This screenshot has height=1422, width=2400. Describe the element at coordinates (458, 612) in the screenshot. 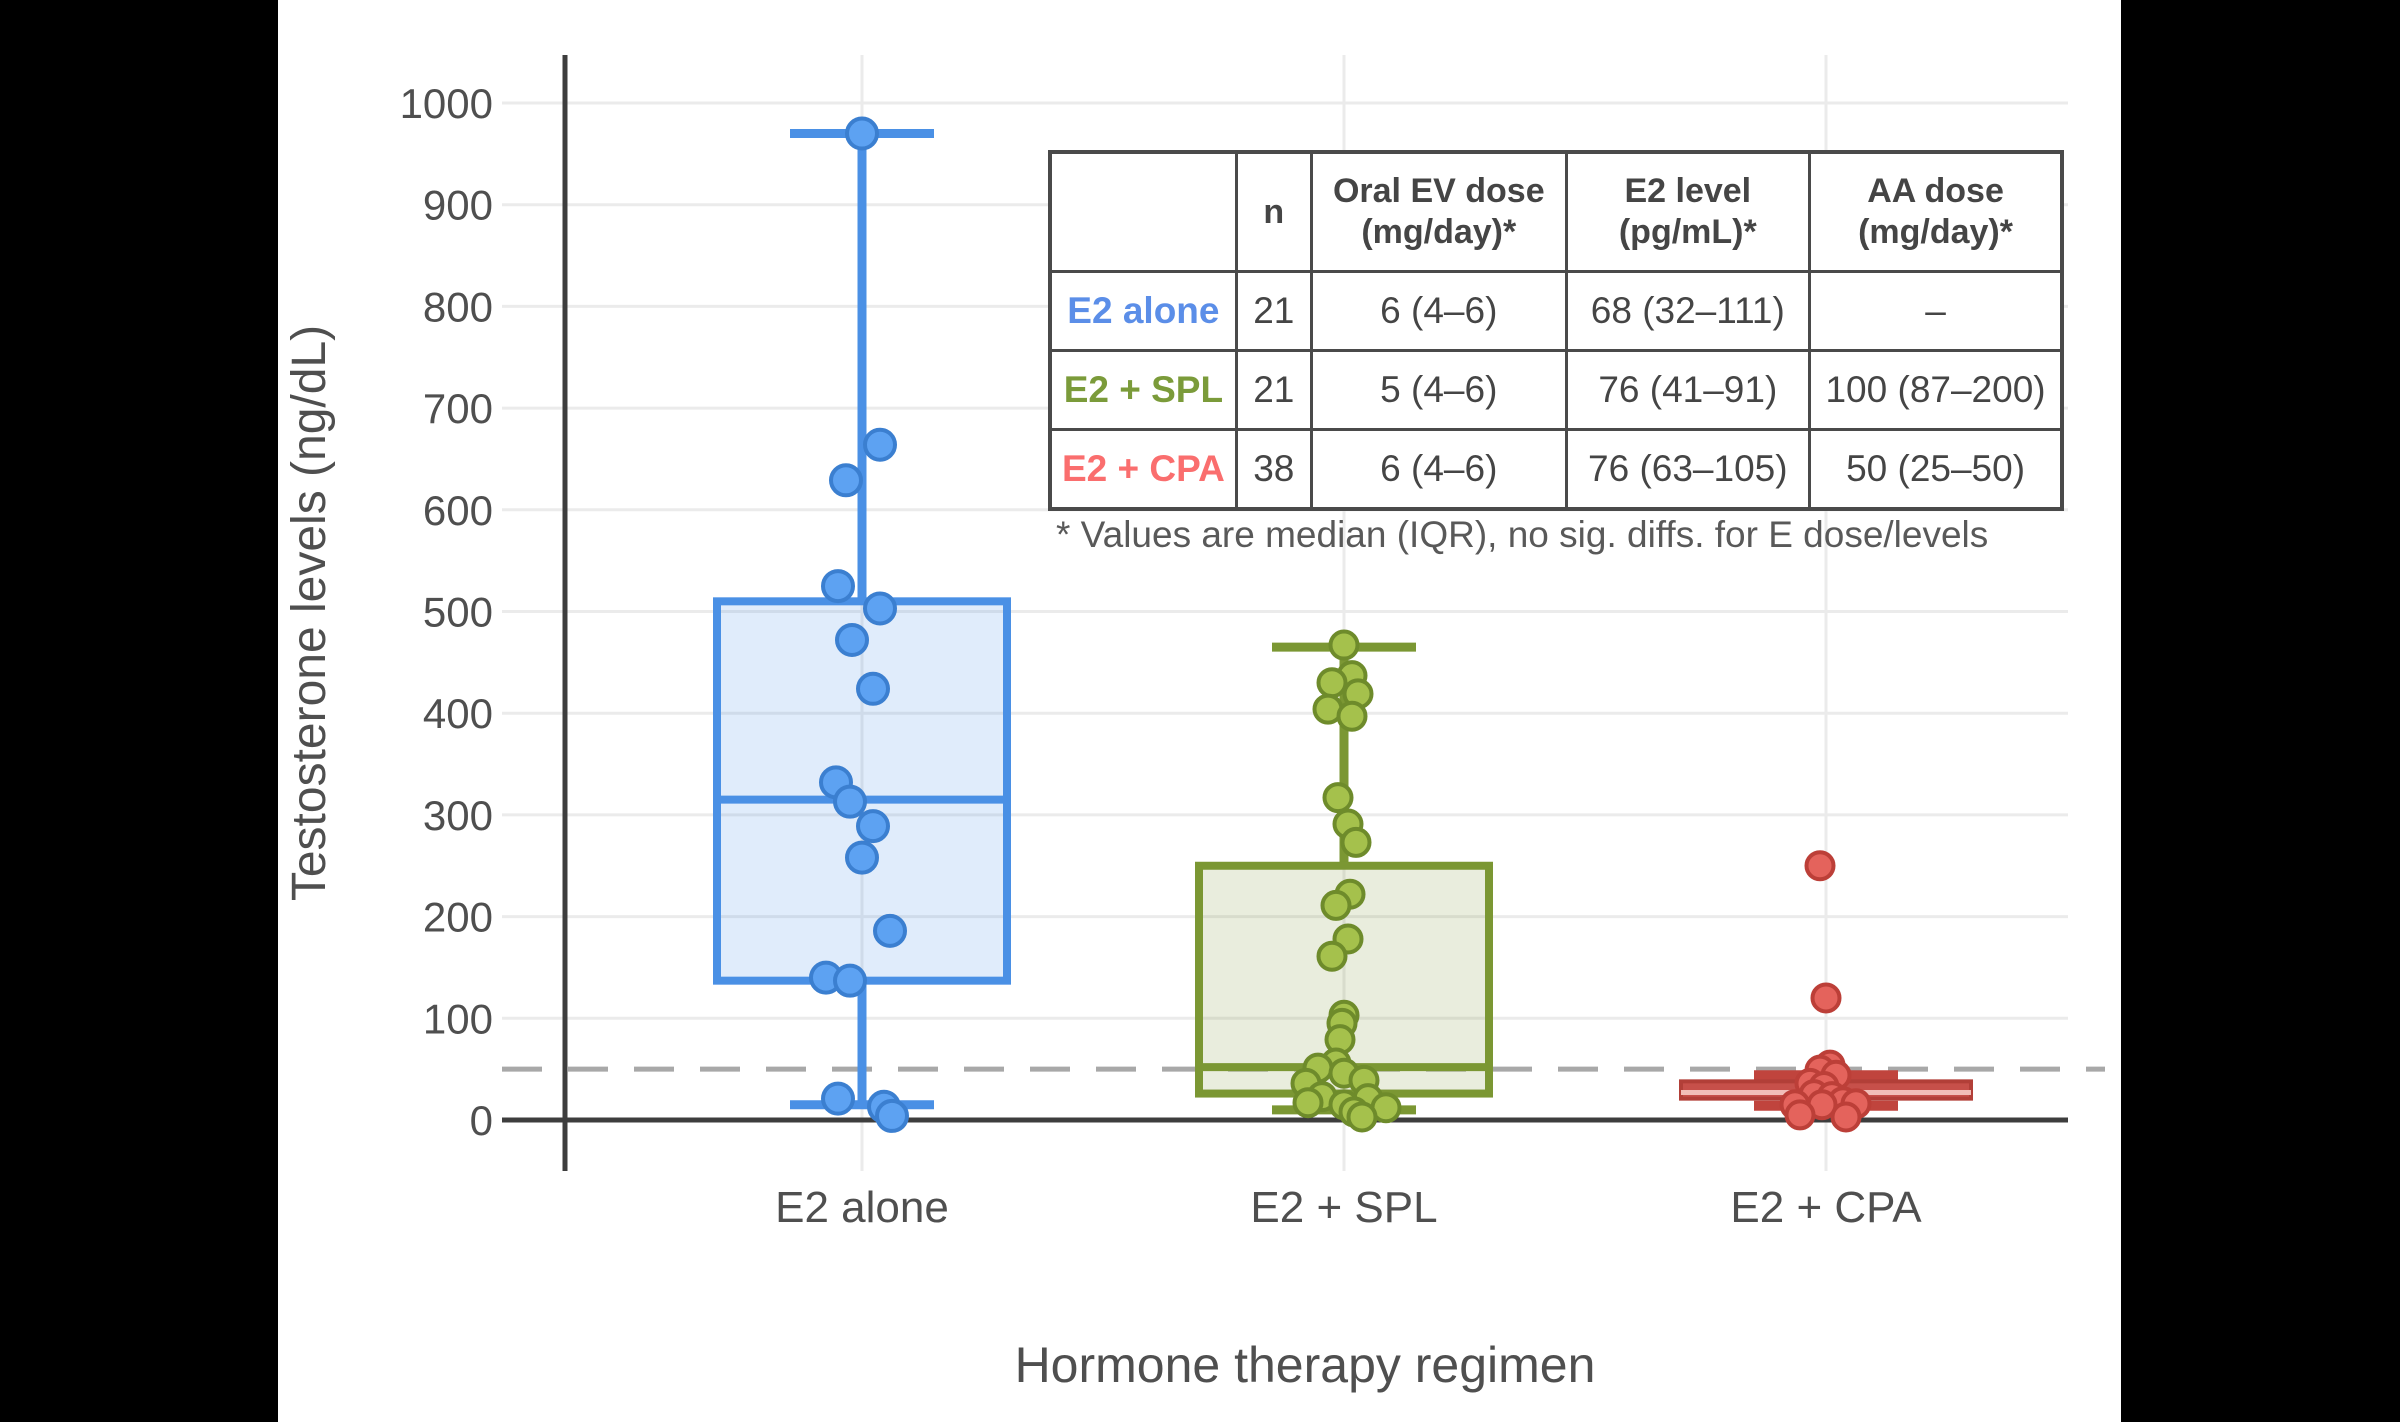

I see `y-tick-label-500: 500` at that location.